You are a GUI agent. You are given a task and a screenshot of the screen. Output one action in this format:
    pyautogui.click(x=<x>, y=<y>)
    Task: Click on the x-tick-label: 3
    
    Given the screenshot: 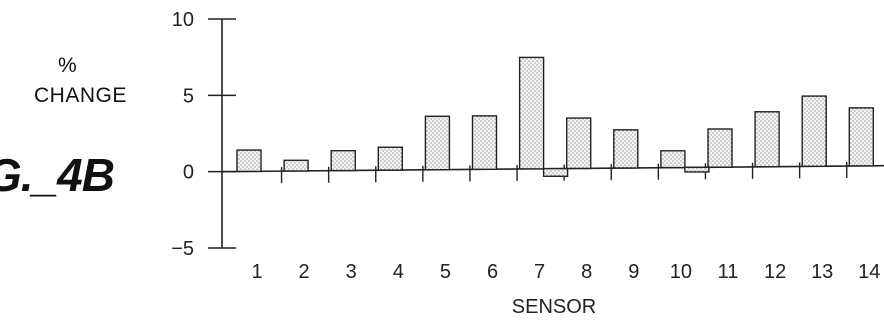 What is the action you would take?
    pyautogui.click(x=351, y=272)
    